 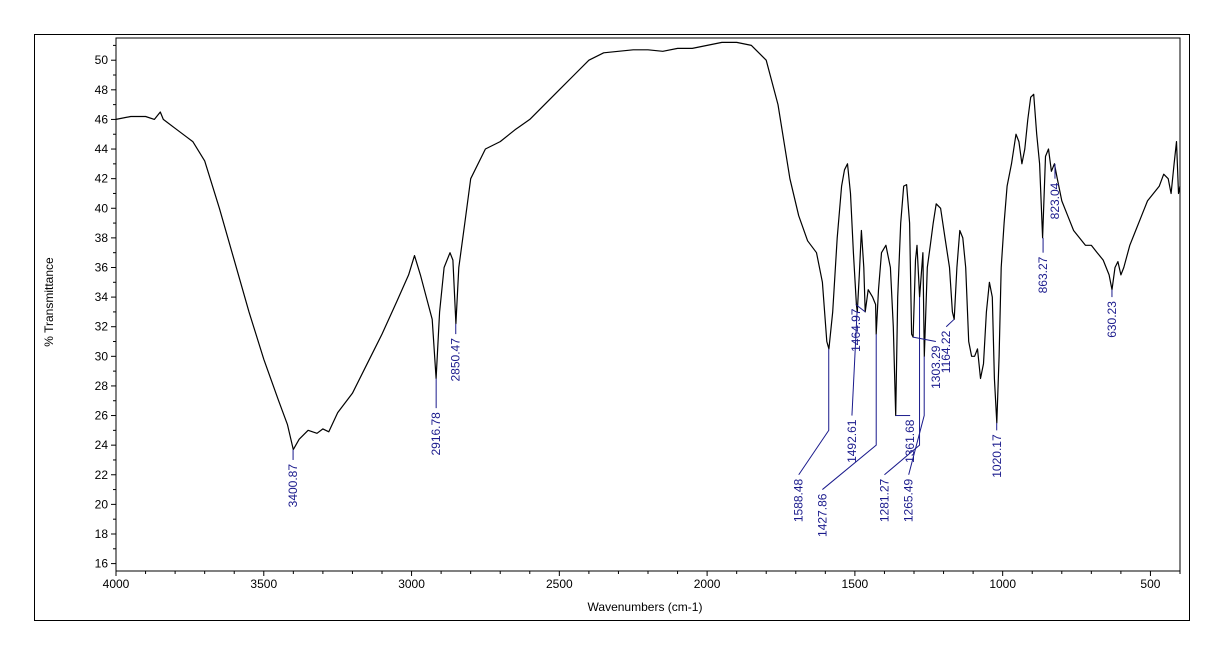 I want to click on y-tick-label: 36, so click(x=102, y=267).